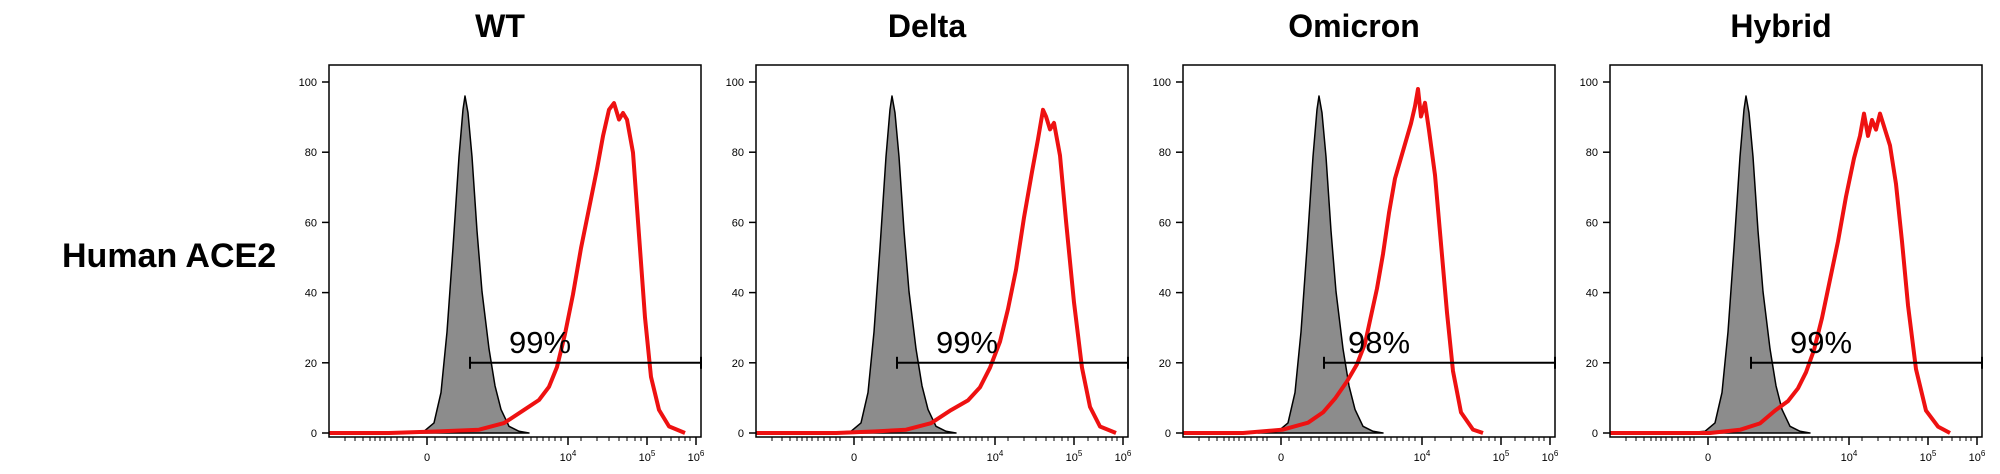  What do you see at coordinates (927, 26) in the screenshot?
I see `panel-title: Delta` at bounding box center [927, 26].